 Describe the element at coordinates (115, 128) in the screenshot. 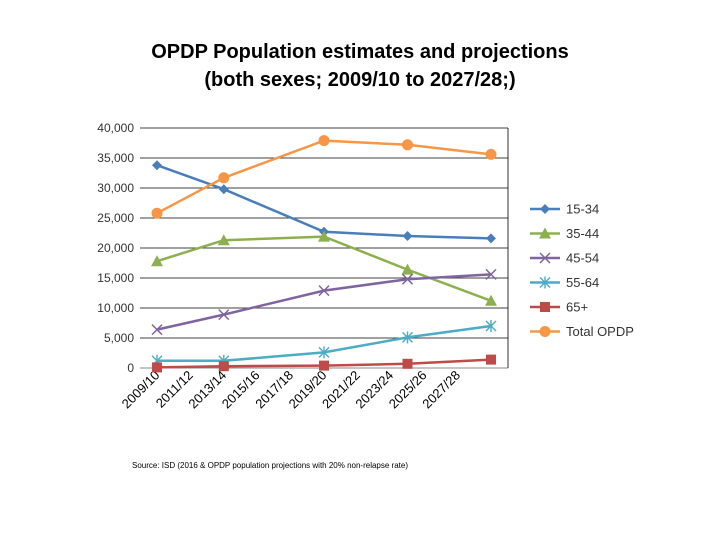

I see `y-tick-label: 40,000` at that location.